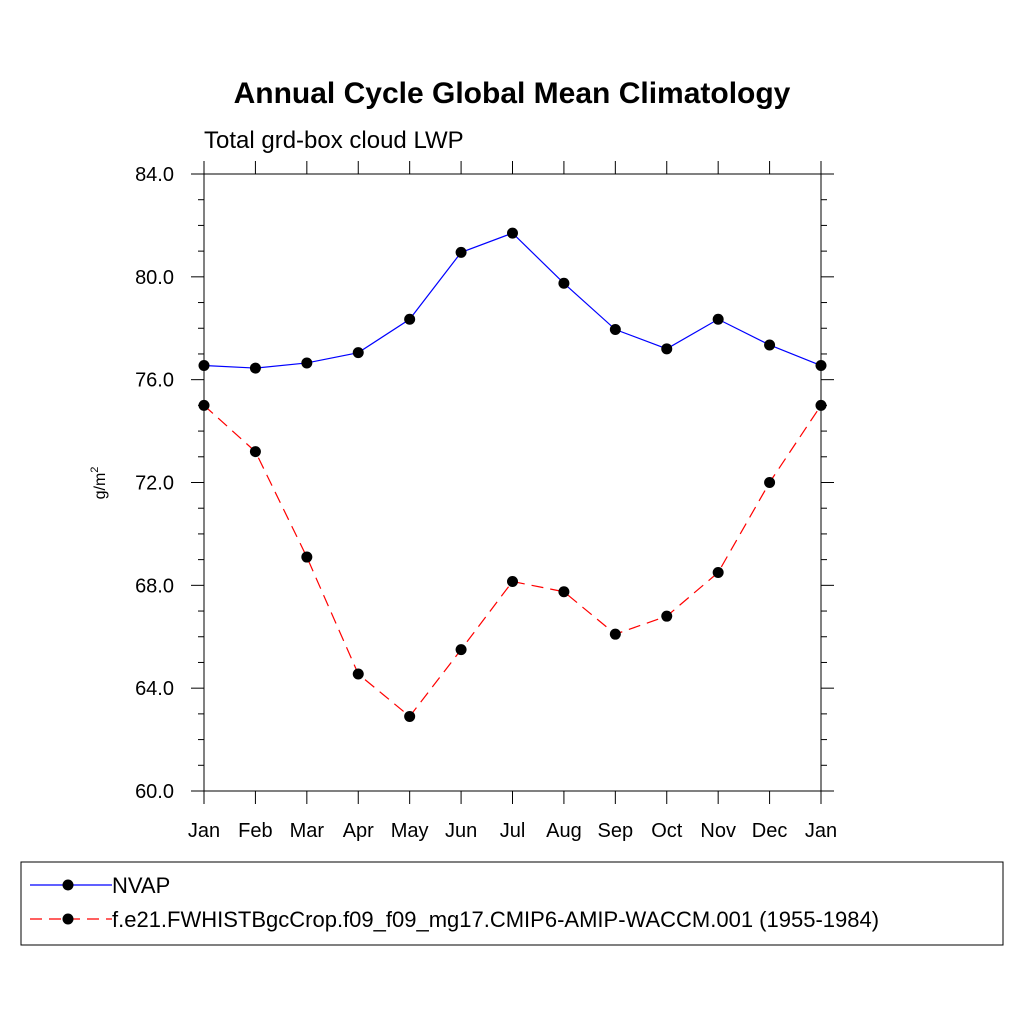 This screenshot has height=1024, width=1024. I want to click on y-tick-label: 64.0, so click(154, 689).